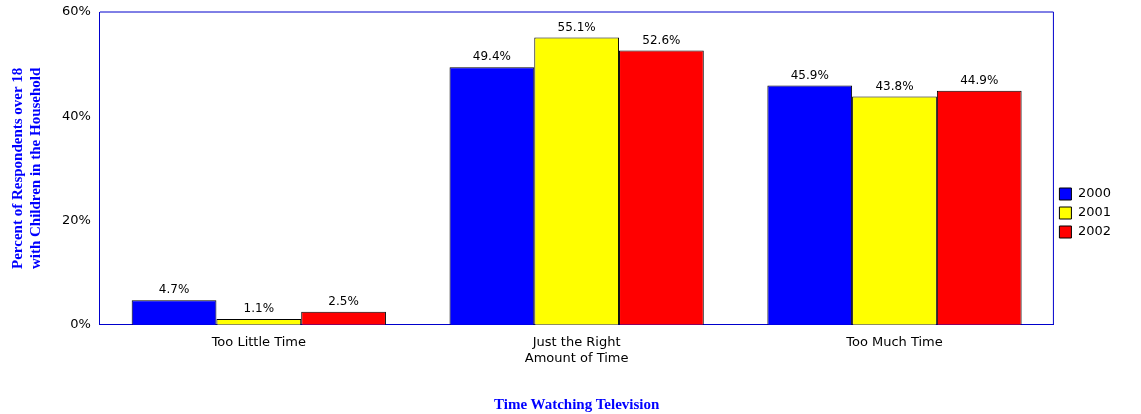  I want to click on legend-label: 2002, so click(1094, 231).